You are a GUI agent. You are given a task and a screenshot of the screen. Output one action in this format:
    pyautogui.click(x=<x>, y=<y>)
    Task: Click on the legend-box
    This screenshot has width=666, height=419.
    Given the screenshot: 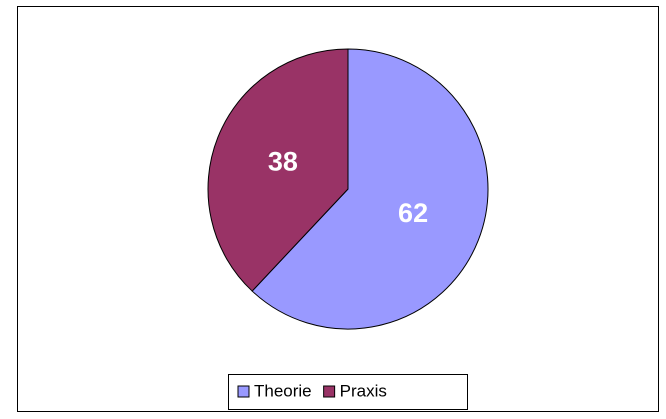 What is the action you would take?
    pyautogui.click(x=348, y=392)
    